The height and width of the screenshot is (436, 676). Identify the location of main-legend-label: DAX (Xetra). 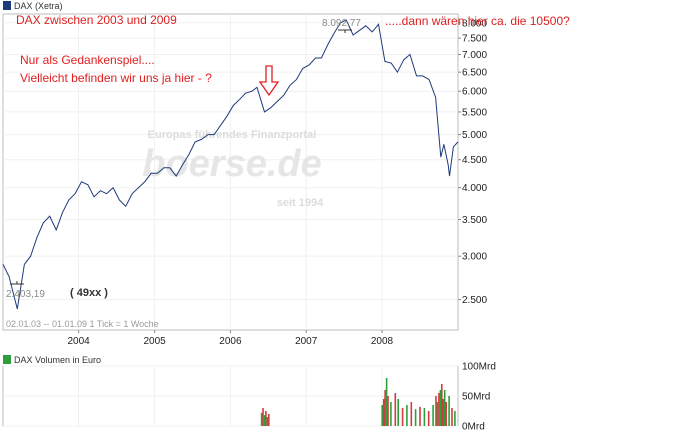
(38, 6).